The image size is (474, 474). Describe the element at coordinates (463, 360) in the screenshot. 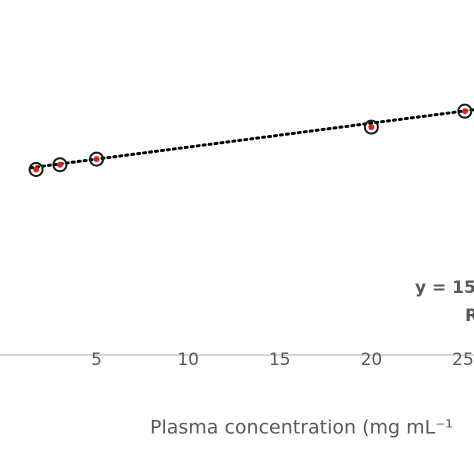

I see `x-tick-label: 25` at that location.